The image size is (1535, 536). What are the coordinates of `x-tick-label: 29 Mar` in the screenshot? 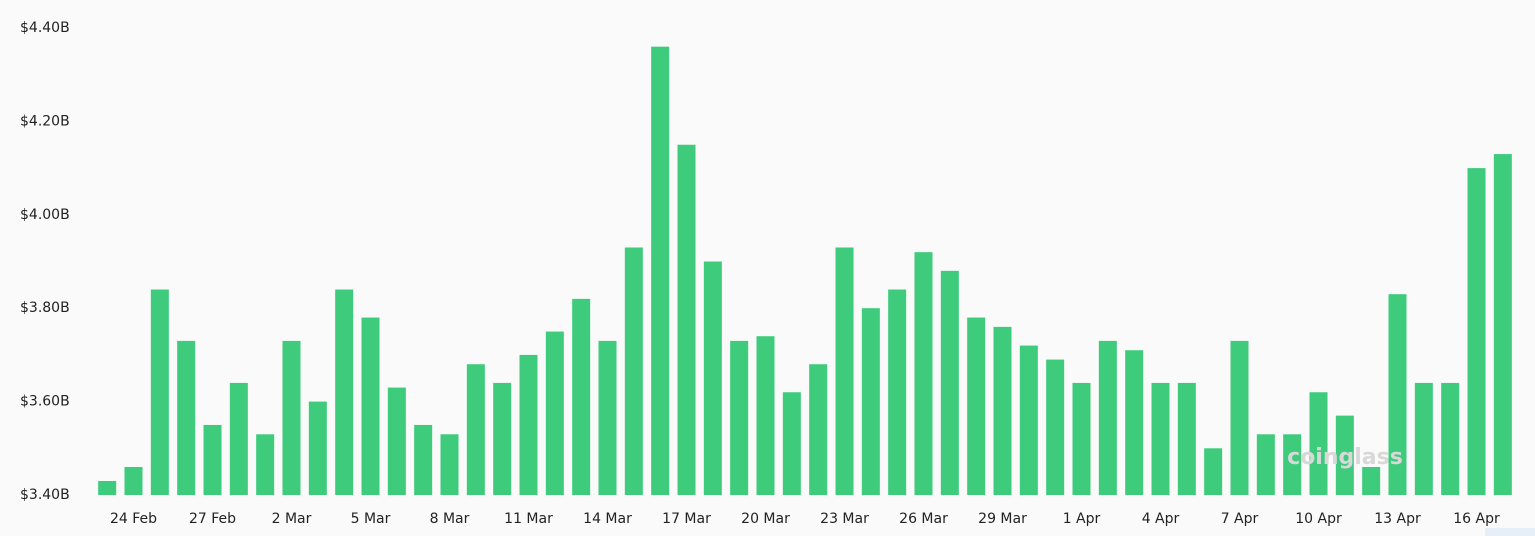 It's located at (1002, 519).